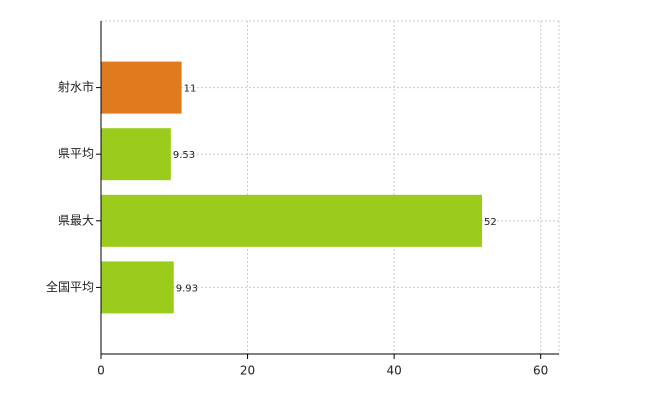  What do you see at coordinates (190, 89) in the screenshot?
I see `data-label: 11` at bounding box center [190, 89].